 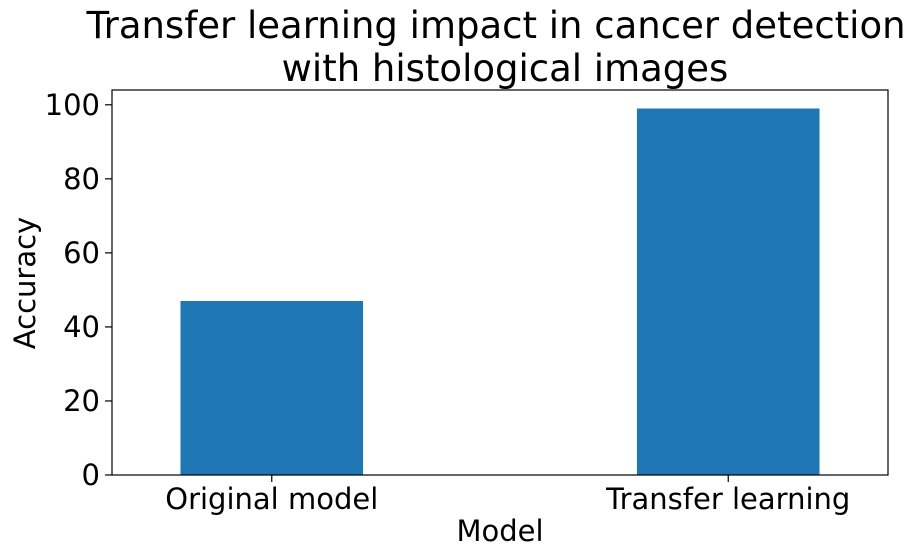 I want to click on y-axis-ticks: 0 20 40 60 80 100, so click(x=78, y=290).